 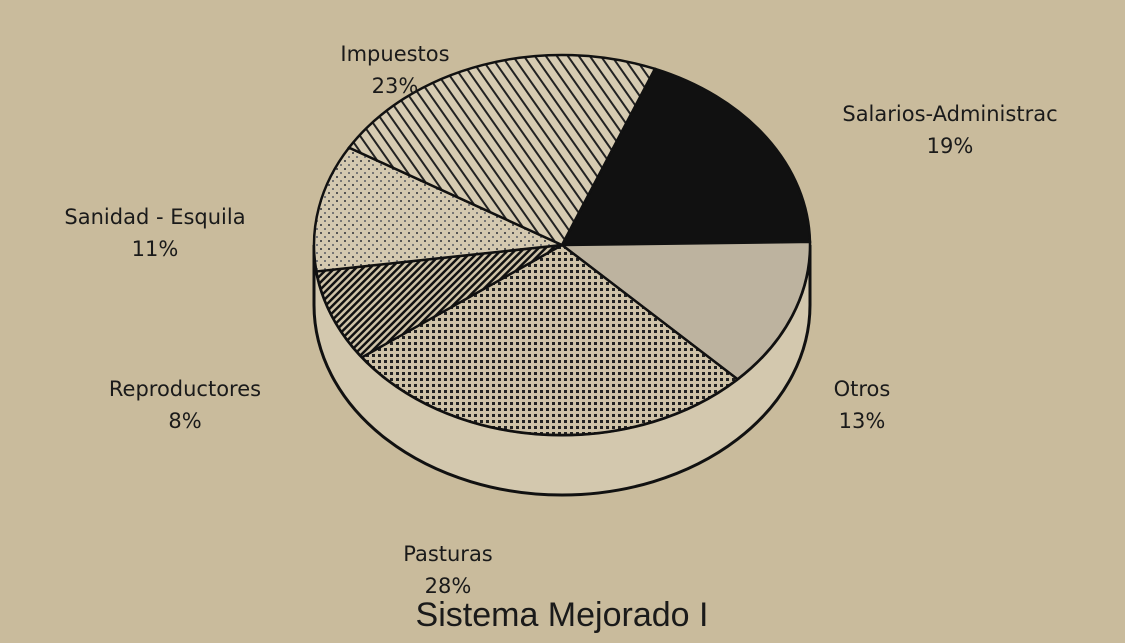 I want to click on slice-value-label: 23%, so click(x=395, y=86).